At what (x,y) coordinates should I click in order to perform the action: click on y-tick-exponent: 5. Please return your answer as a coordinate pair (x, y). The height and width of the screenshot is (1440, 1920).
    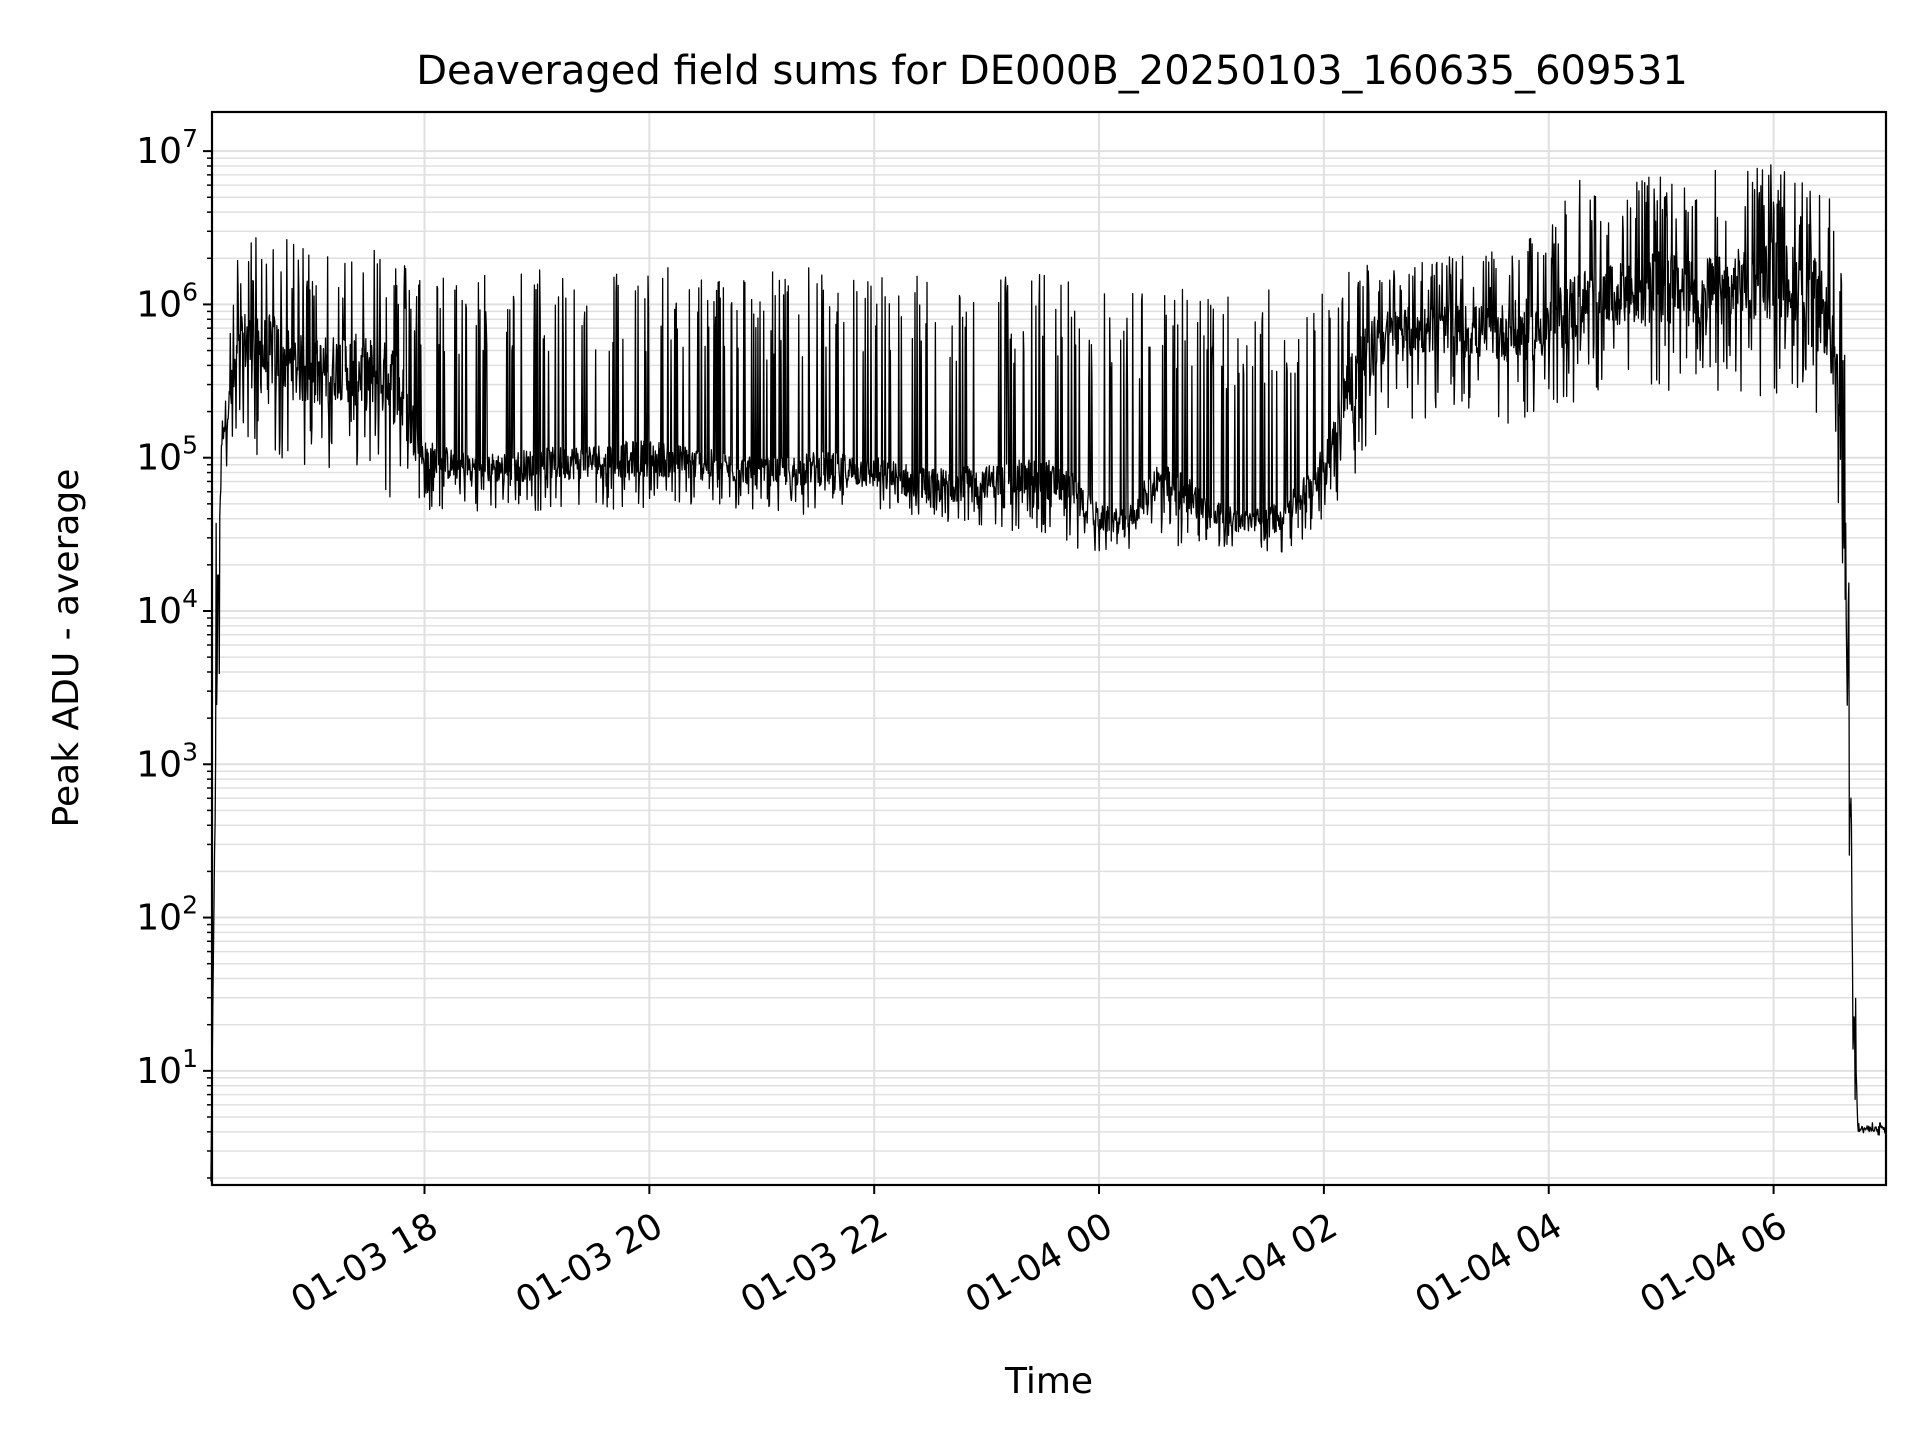
    Looking at the image, I should click on (190, 445).